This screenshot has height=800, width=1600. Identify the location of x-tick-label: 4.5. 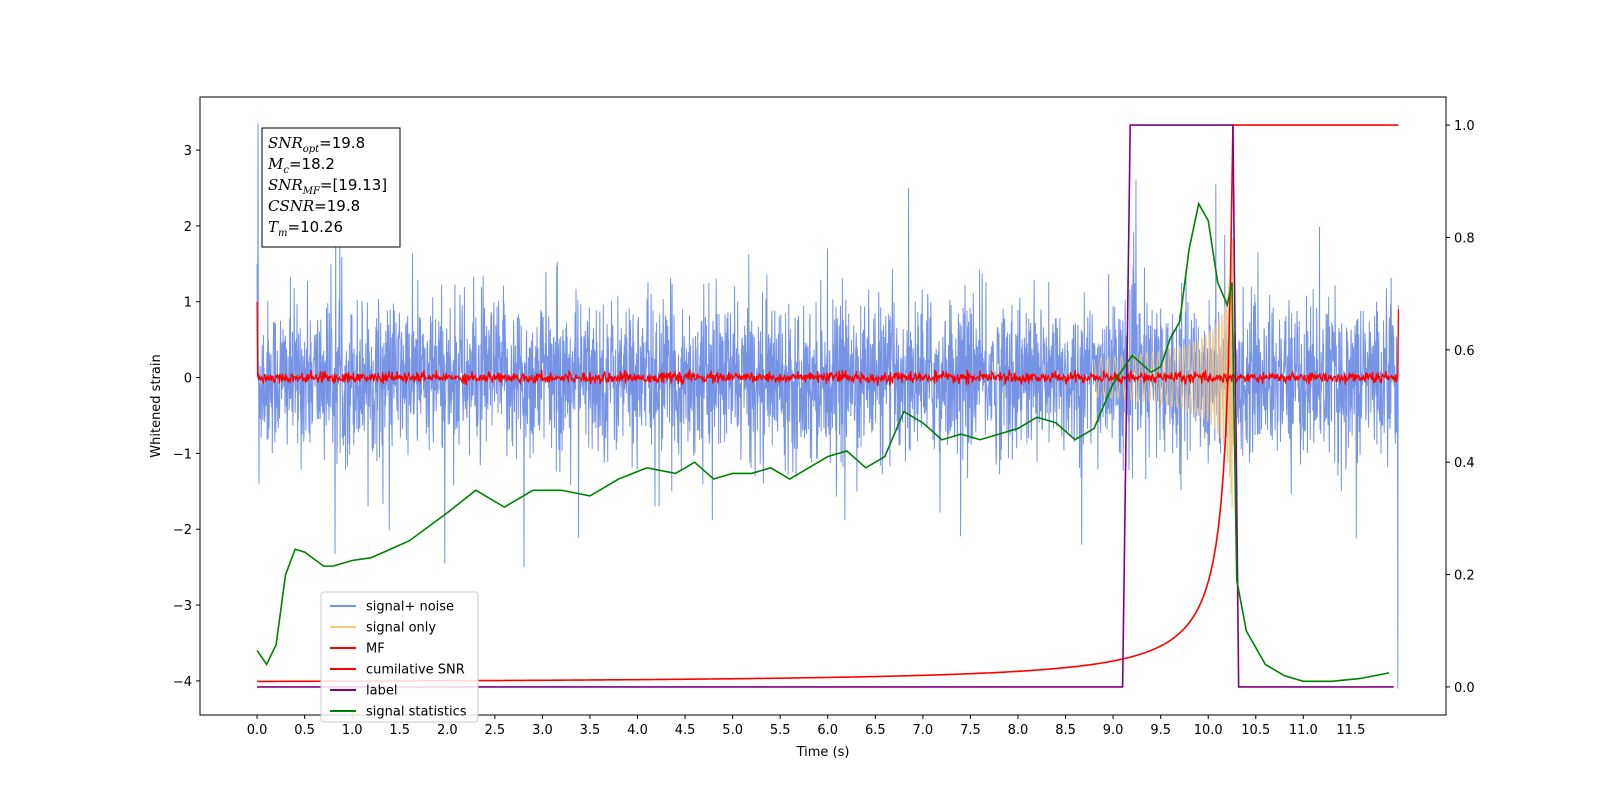
(685, 730).